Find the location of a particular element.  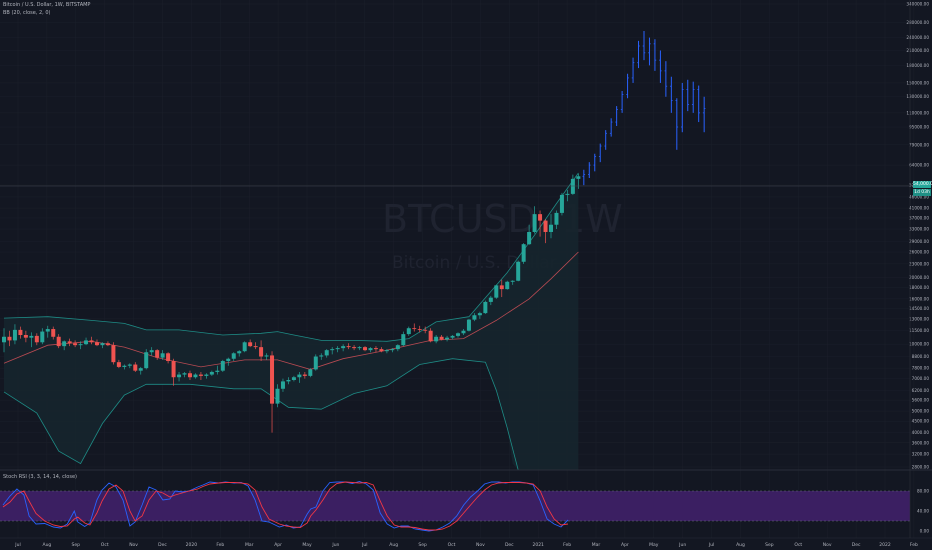

price-tick-label: 26000.00 is located at coordinates (919, 252).